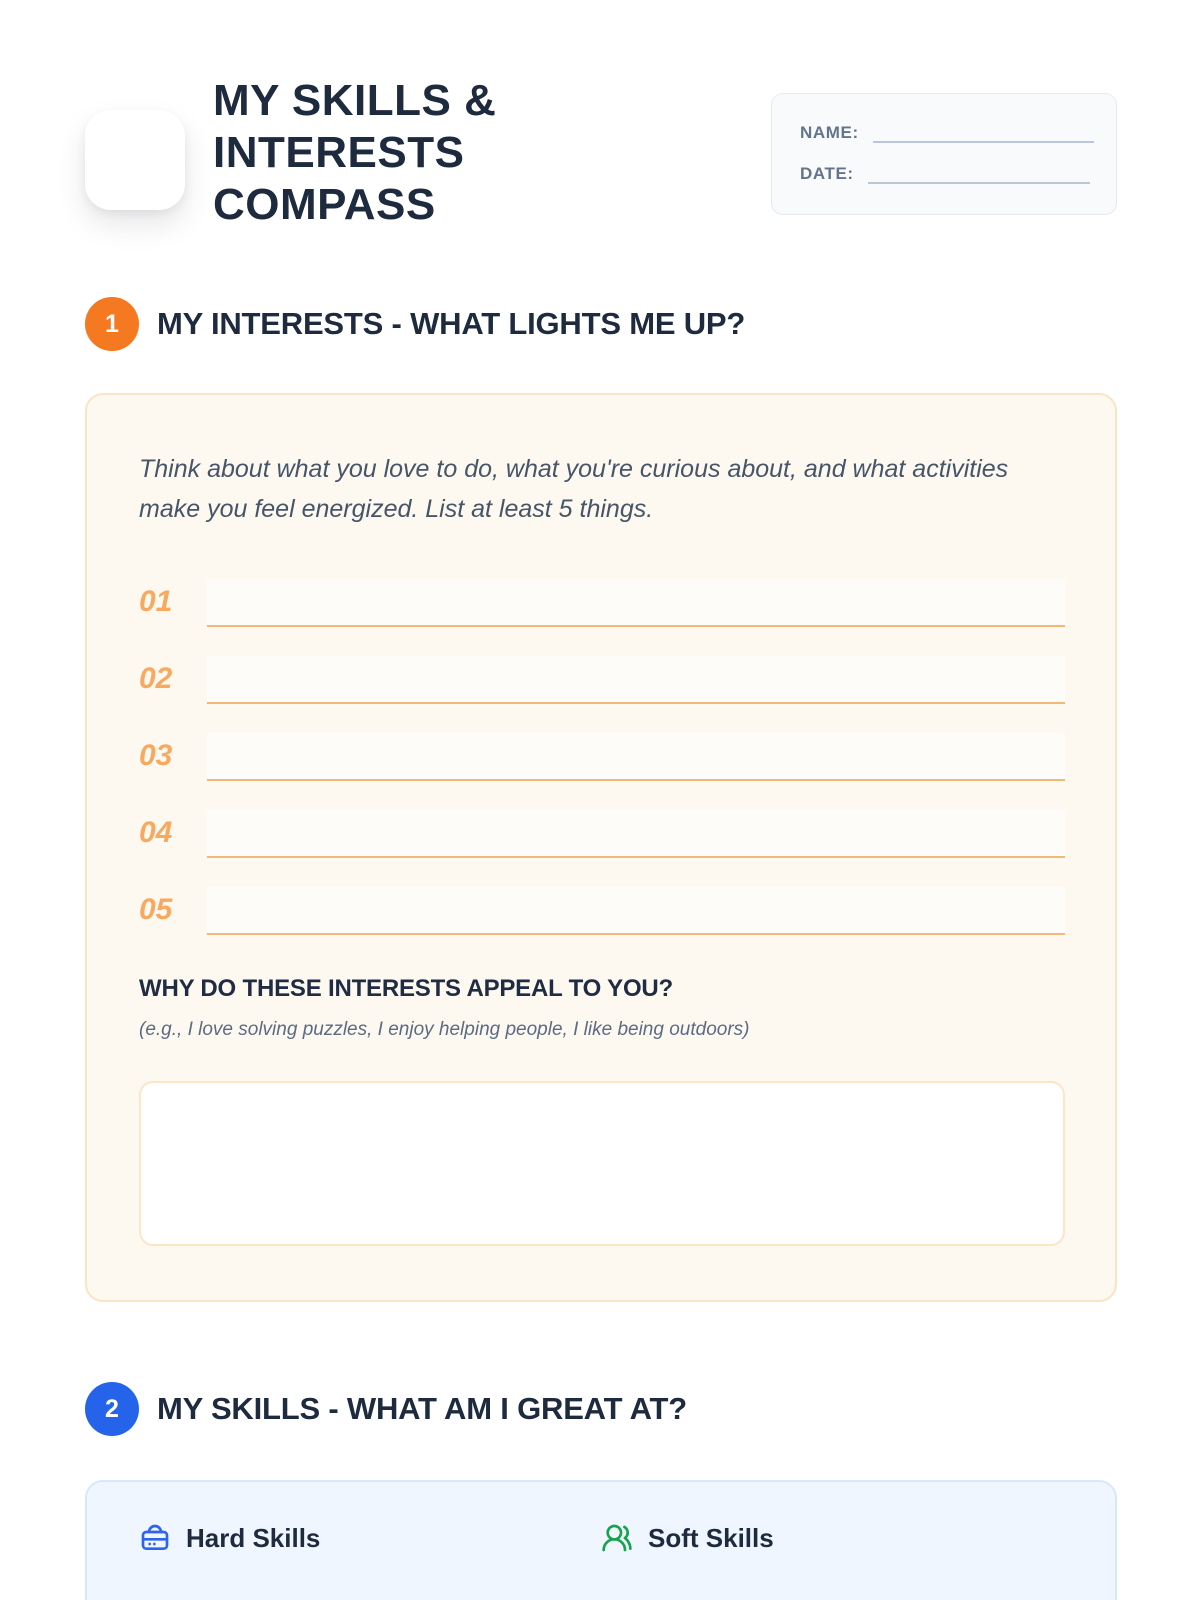  What do you see at coordinates (827, 173) in the screenshot?
I see `date-label: DATE:` at bounding box center [827, 173].